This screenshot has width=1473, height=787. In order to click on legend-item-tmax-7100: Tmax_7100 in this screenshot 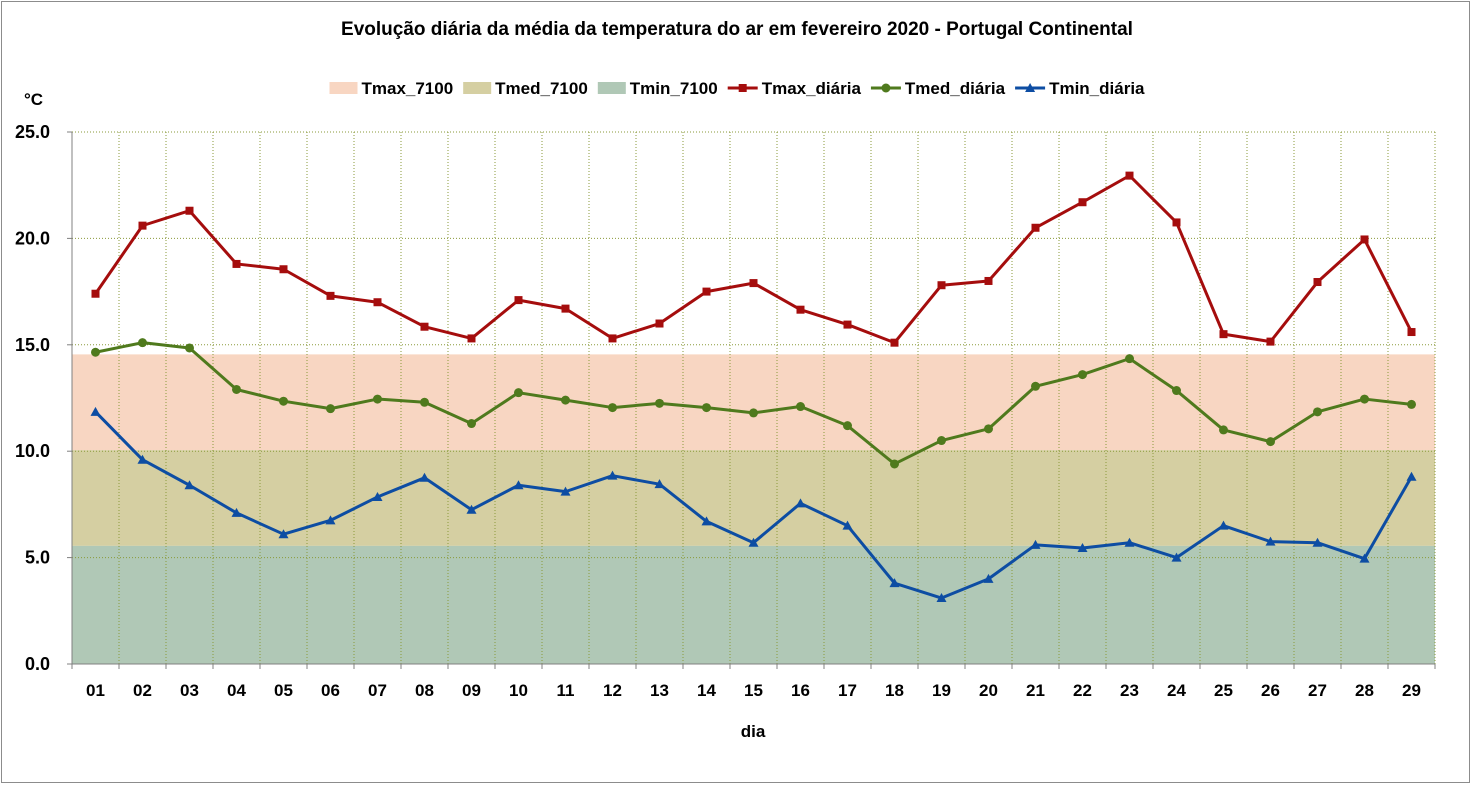, I will do `click(391, 88)`.